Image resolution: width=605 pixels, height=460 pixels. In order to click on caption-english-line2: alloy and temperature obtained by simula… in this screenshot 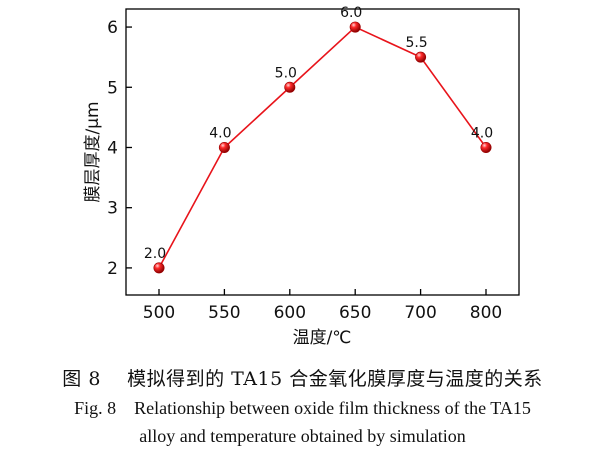, I will do `click(302, 436)`.